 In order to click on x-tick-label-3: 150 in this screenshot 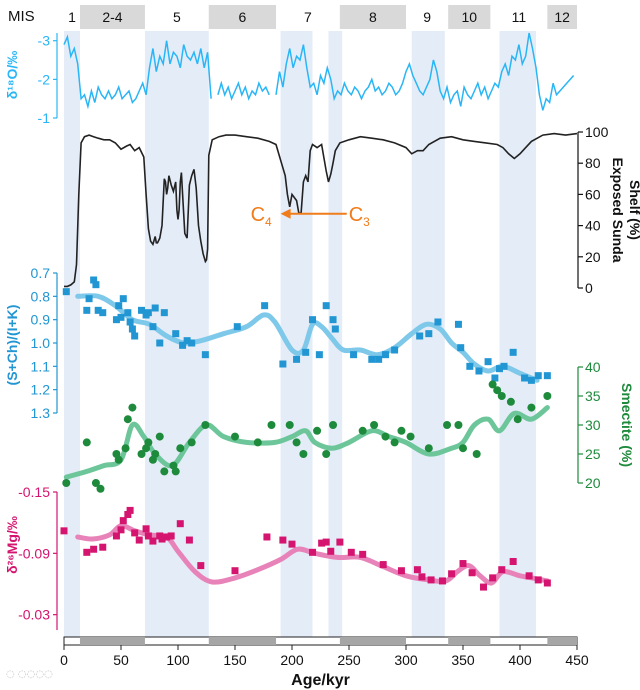, I will do `click(235, 660)`.